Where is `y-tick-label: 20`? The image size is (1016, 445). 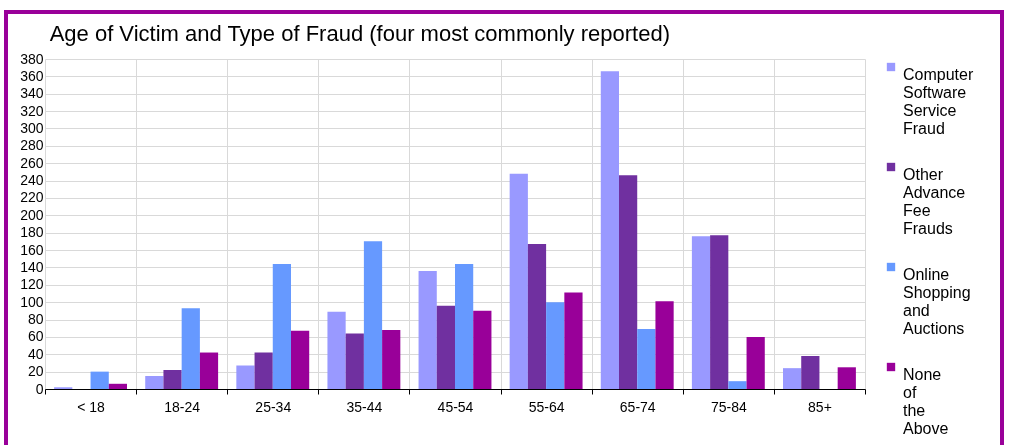 y-tick-label: 20 is located at coordinates (35, 371).